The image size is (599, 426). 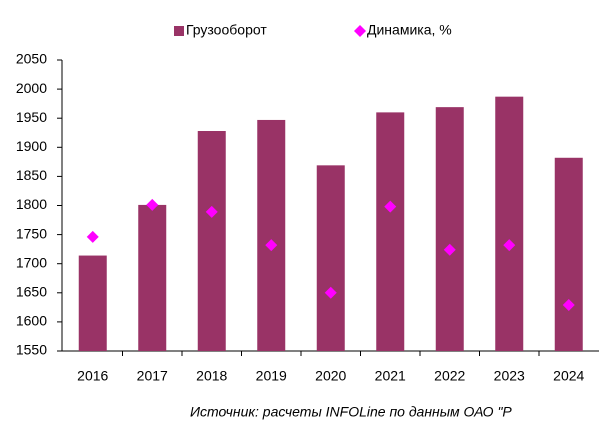 What do you see at coordinates (31, 321) in the screenshot?
I see `y-tick-label: 1600` at bounding box center [31, 321].